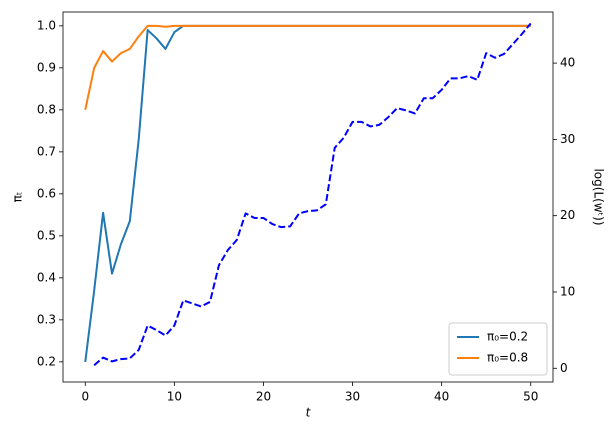  I want to click on y-tick-label: 1.0, so click(46, 25).